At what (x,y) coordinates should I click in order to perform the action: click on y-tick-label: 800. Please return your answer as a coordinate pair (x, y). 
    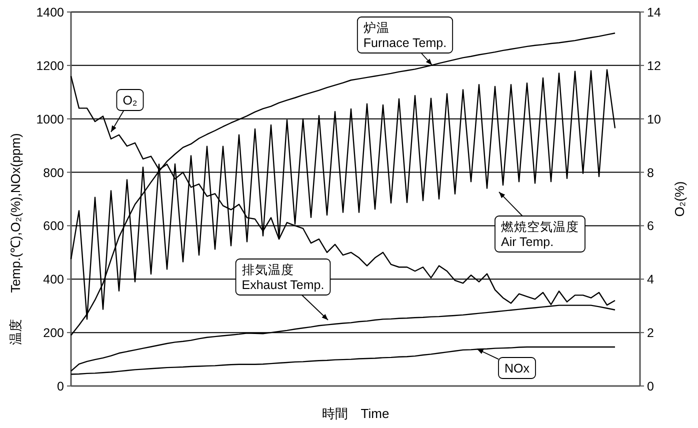
    Looking at the image, I should click on (53, 173).